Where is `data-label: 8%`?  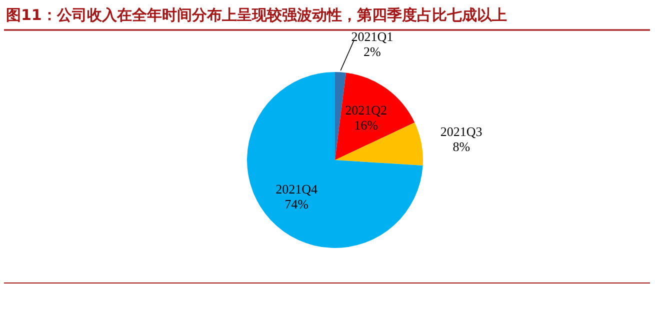
data-label: 8% is located at coordinates (461, 146).